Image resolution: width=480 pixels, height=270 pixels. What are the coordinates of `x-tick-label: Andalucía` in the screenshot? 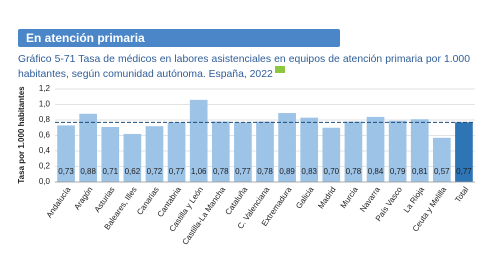 It's located at (59, 202).